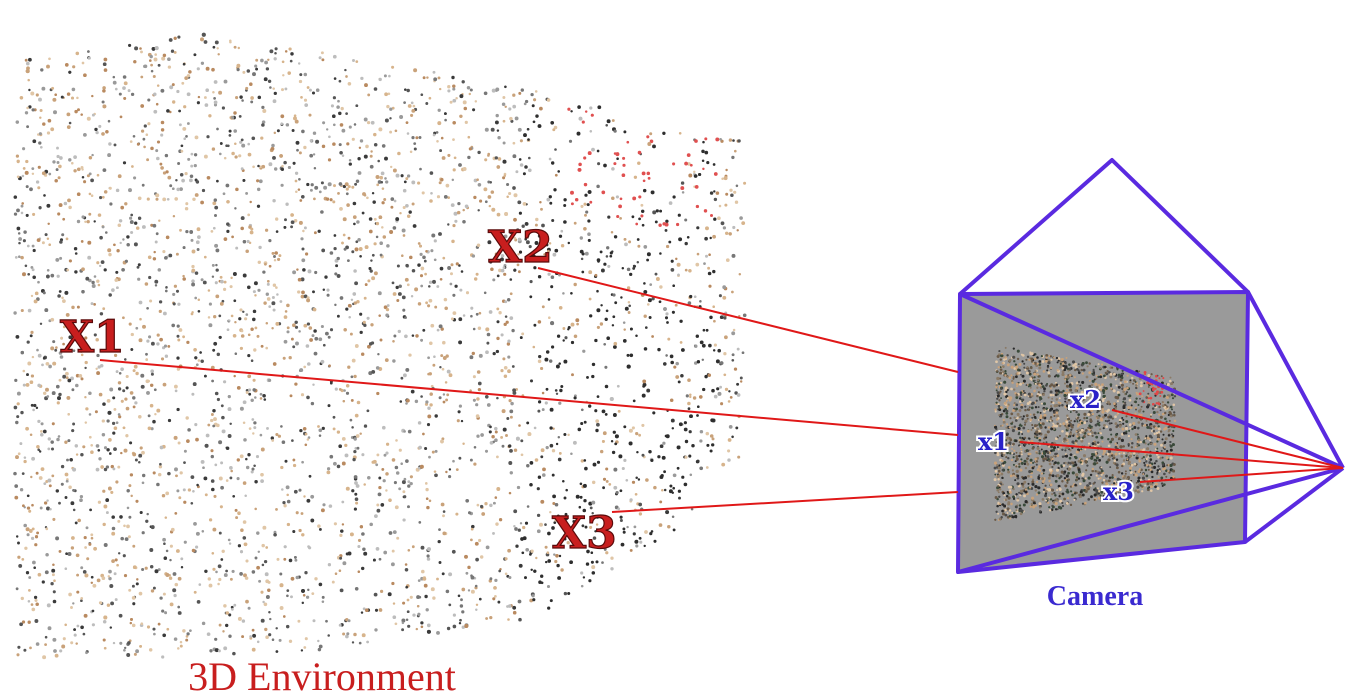 Image resolution: width=1348 pixels, height=700 pixels. Describe the element at coordinates (1181, 455) in the screenshot. I see `ray-x1-image` at that location.